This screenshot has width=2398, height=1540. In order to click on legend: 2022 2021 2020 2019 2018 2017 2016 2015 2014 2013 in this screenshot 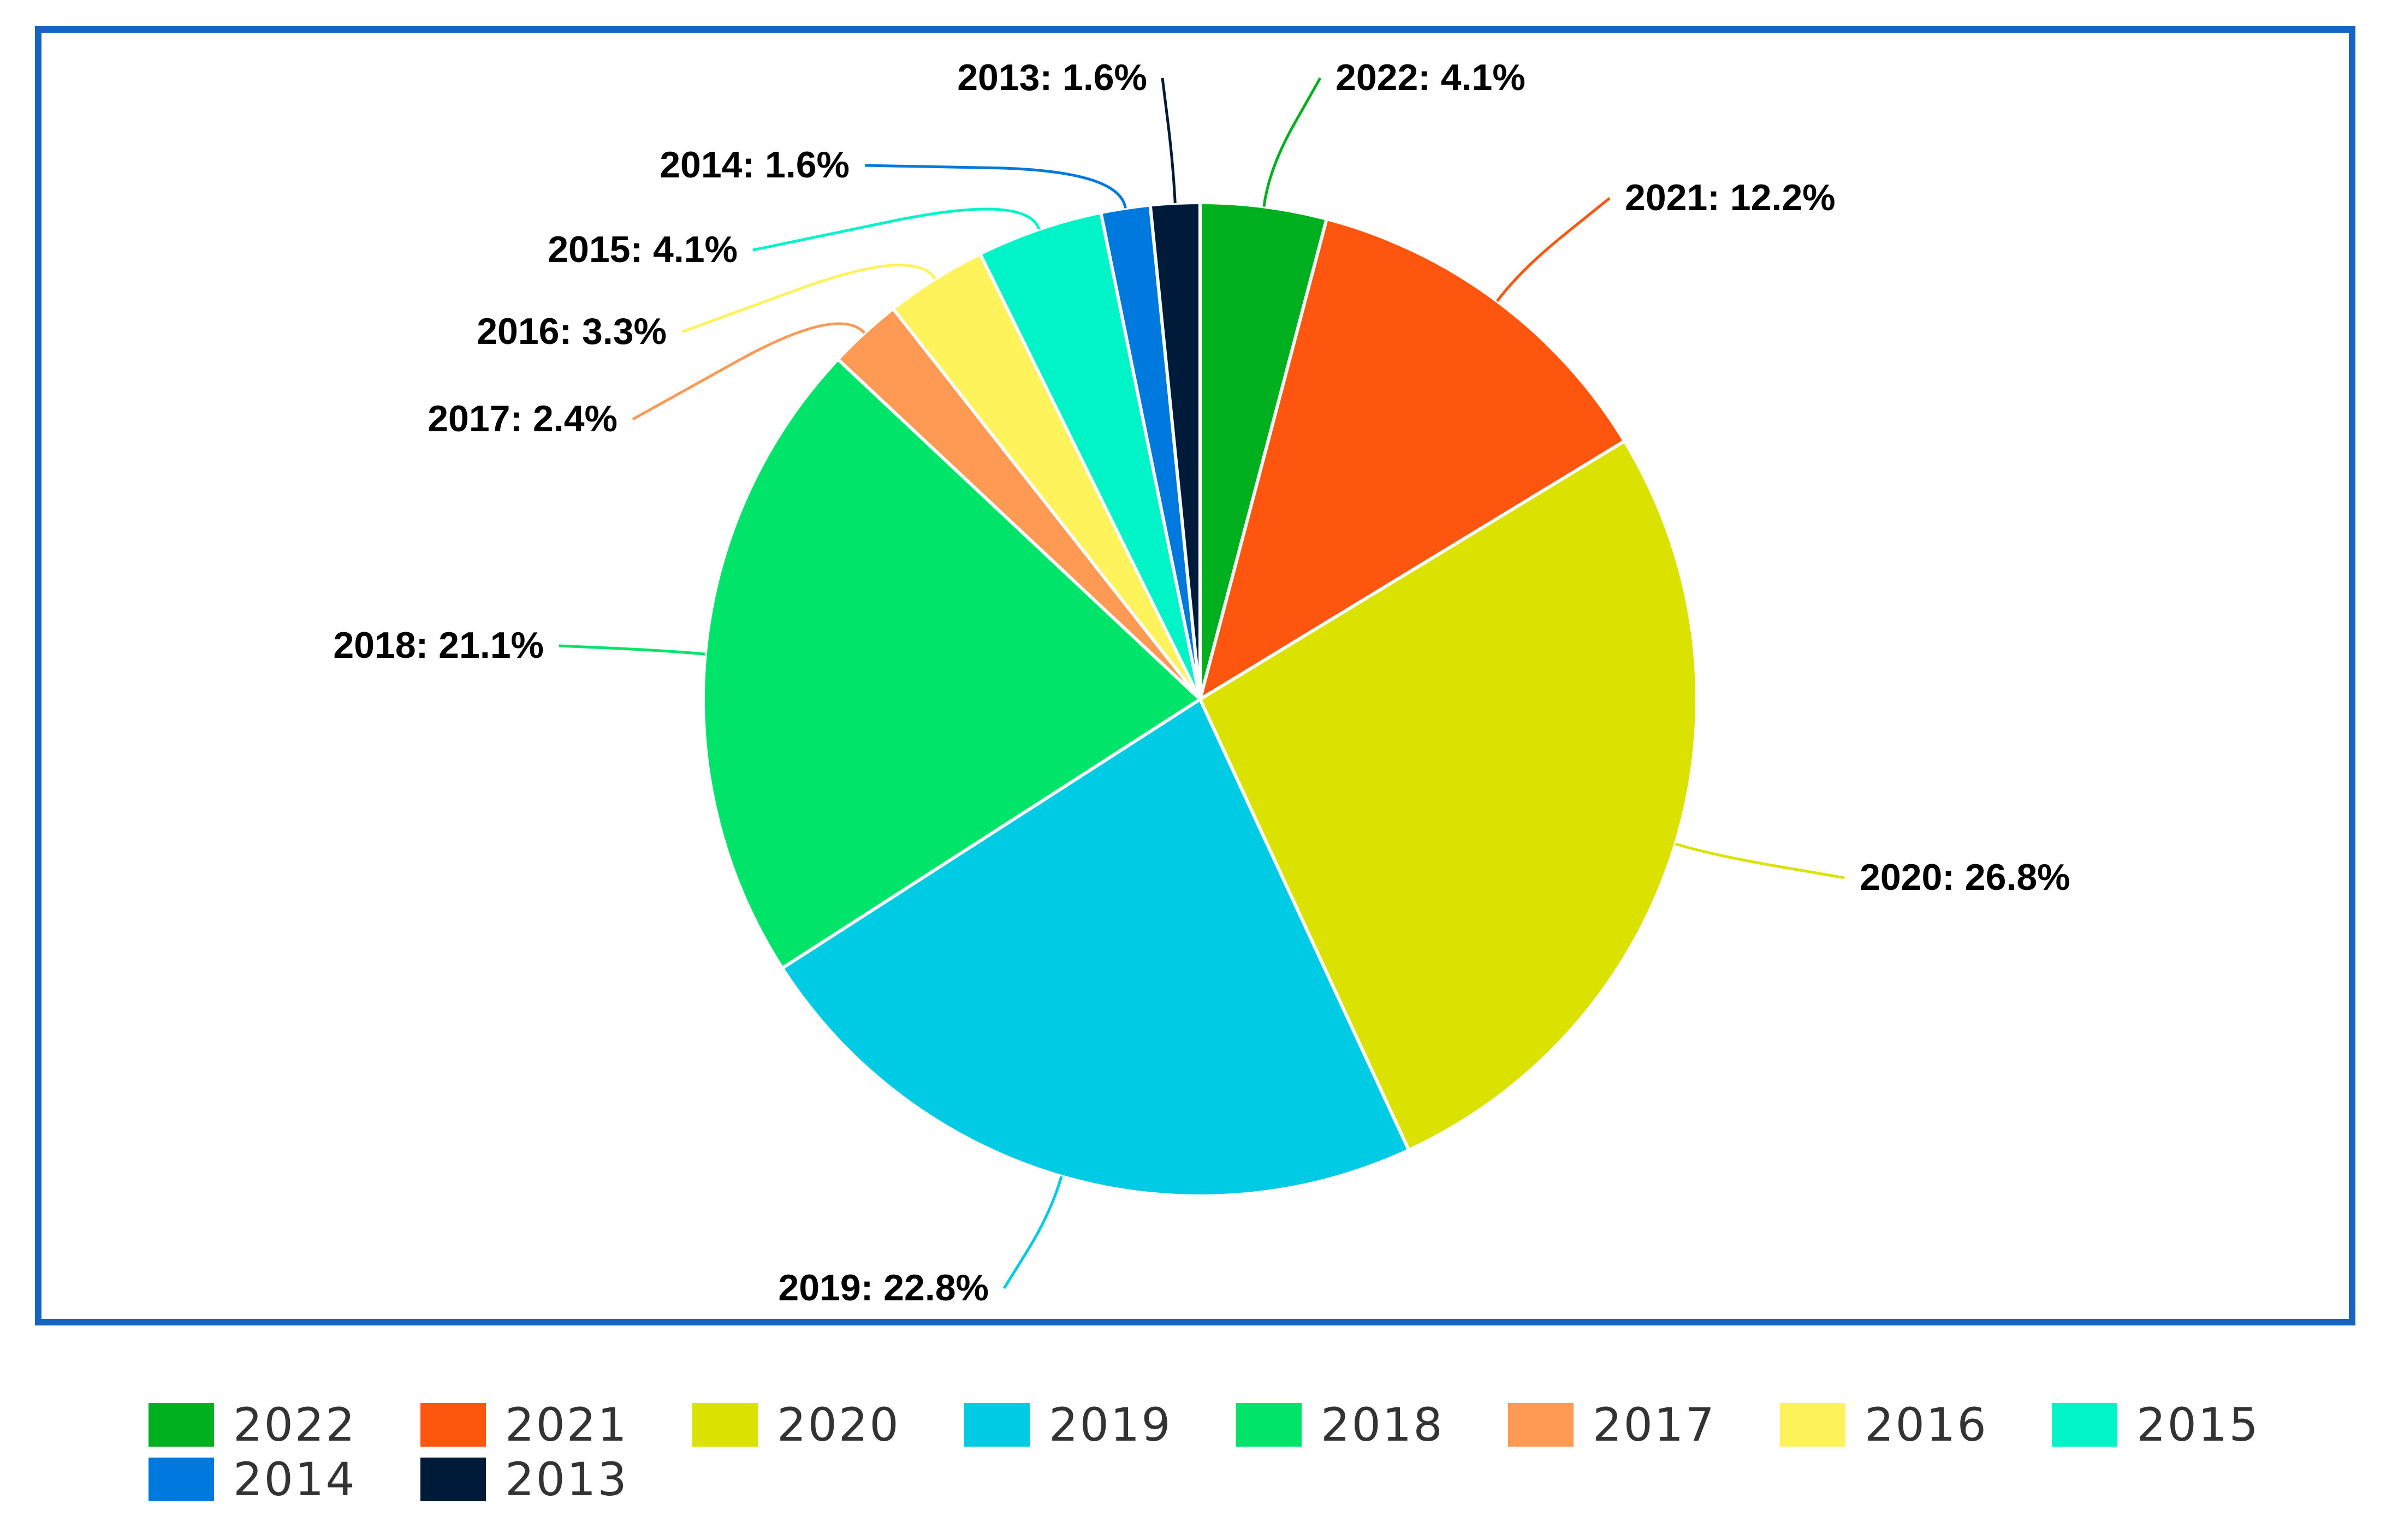, I will do `click(1268, 1464)`.